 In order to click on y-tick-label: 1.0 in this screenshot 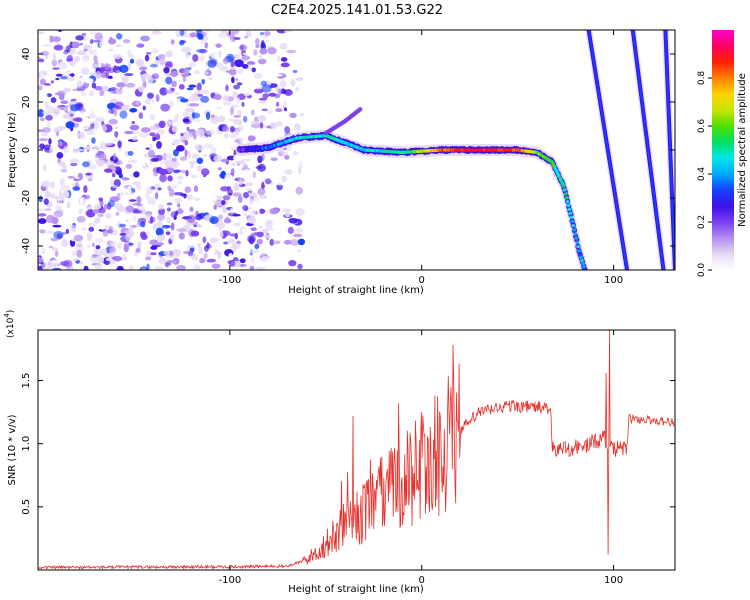, I will do `click(26, 444)`.